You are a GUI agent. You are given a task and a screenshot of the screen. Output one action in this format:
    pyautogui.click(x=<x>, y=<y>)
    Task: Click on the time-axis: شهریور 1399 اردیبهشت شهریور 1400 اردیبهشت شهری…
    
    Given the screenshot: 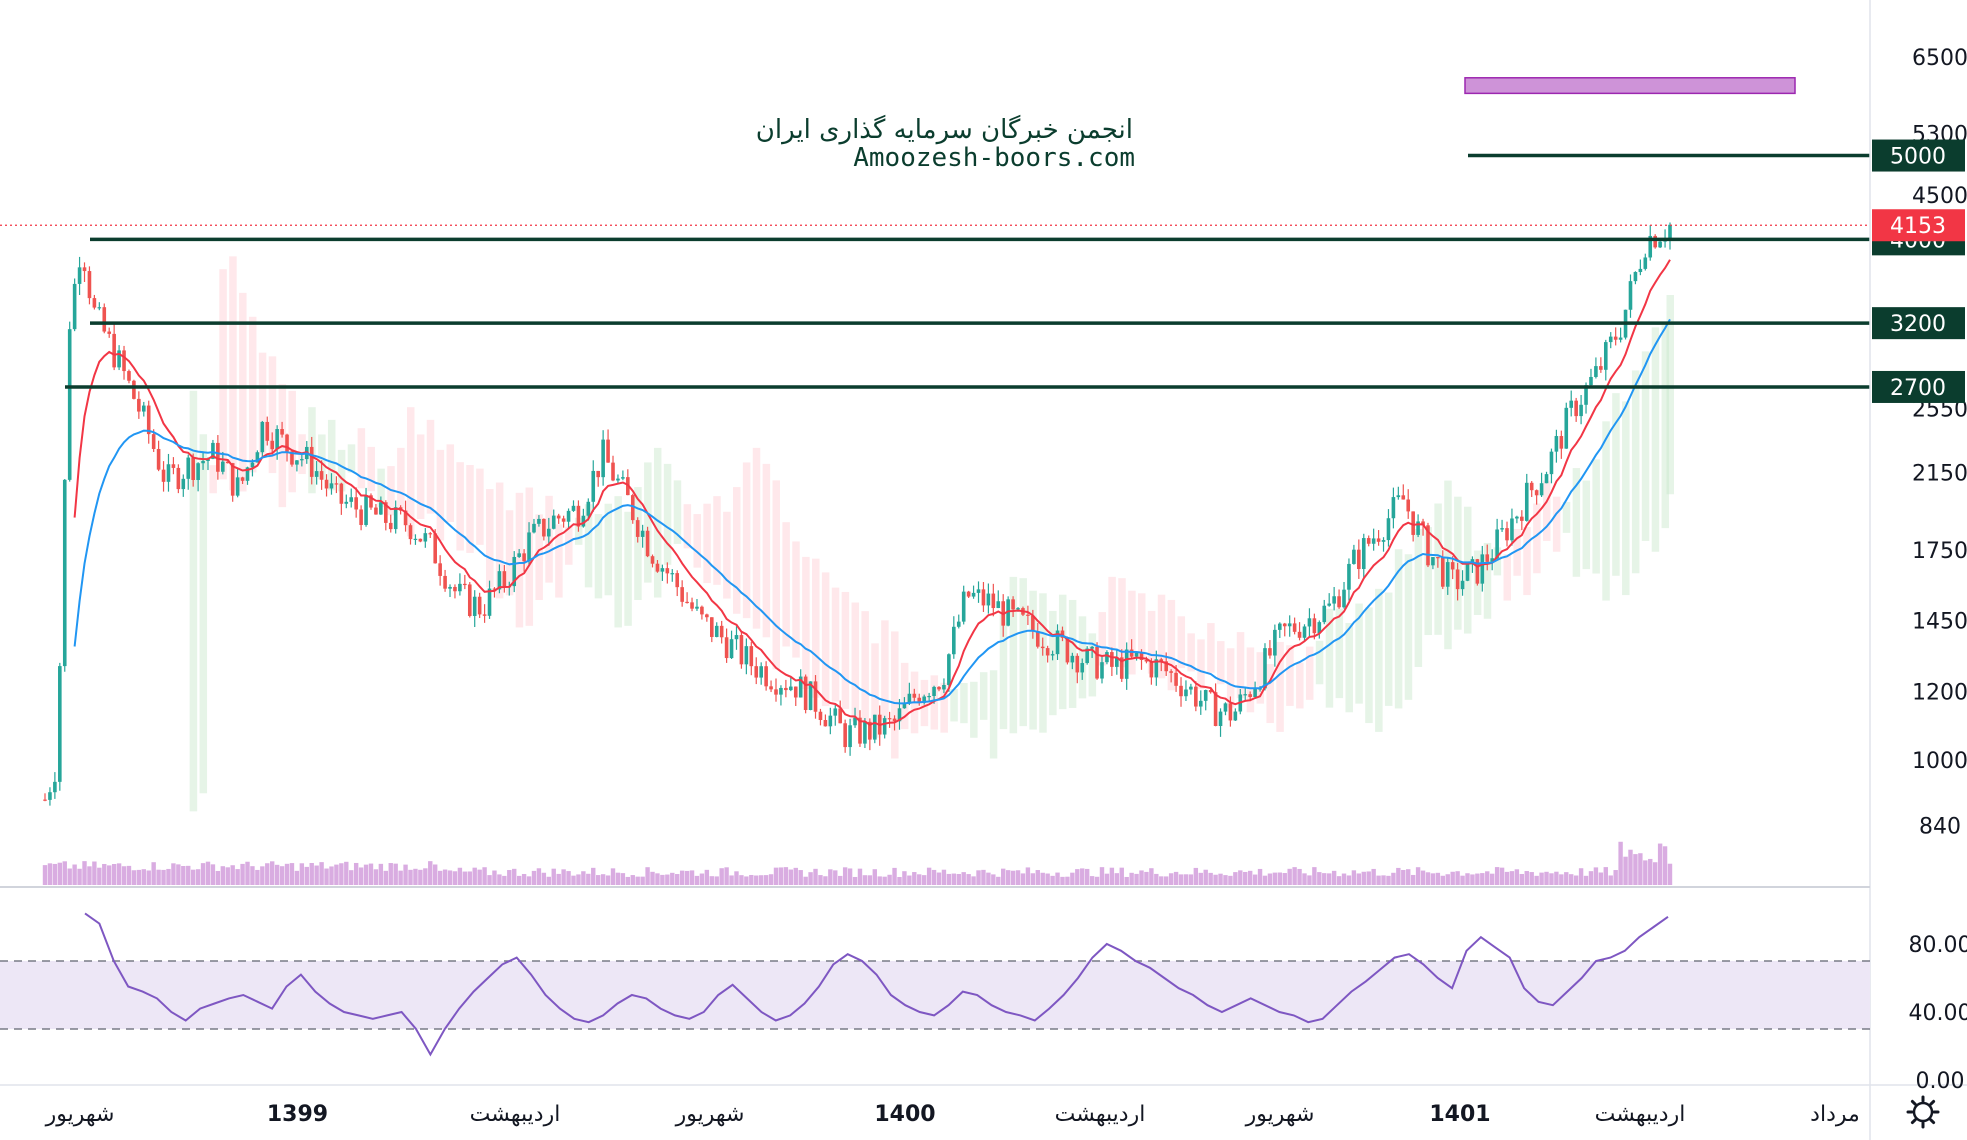 What is the action you would take?
    pyautogui.click(x=952, y=1114)
    